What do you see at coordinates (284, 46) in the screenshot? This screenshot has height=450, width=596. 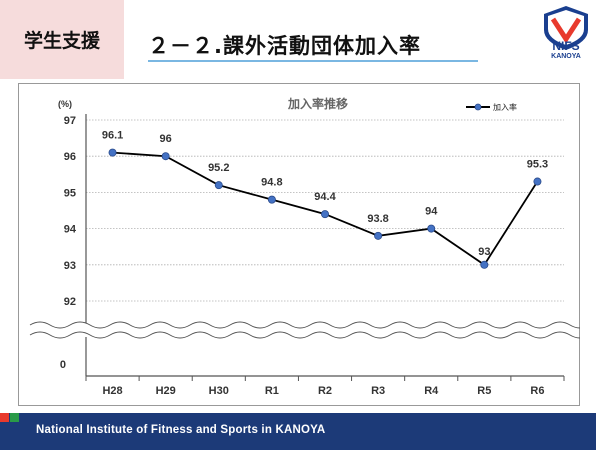 I see `page-title: ２－２.課外活動団体加入率` at bounding box center [284, 46].